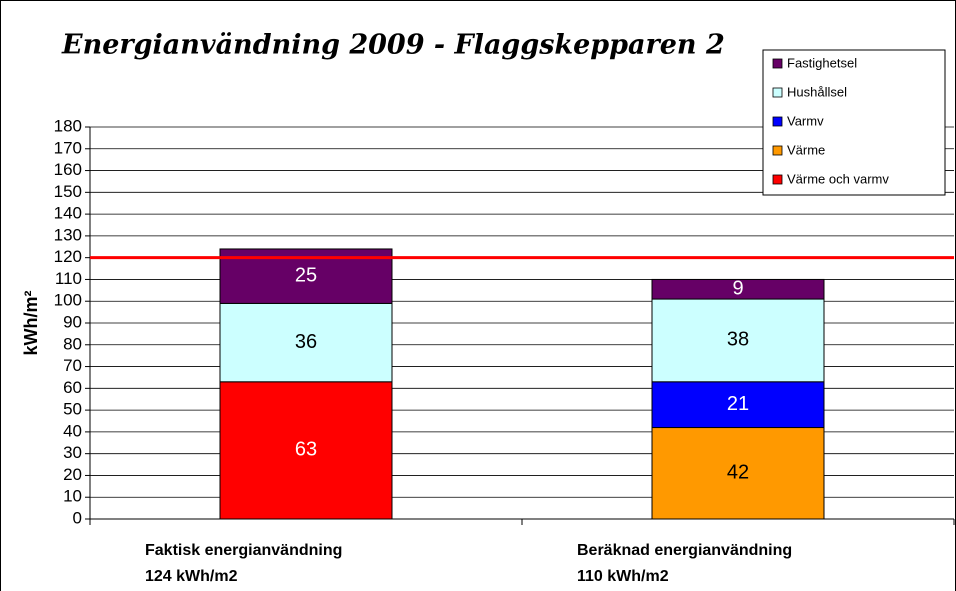 Image resolution: width=956 pixels, height=591 pixels. Describe the element at coordinates (72, 430) in the screenshot. I see `y-tick-label: 40` at that location.